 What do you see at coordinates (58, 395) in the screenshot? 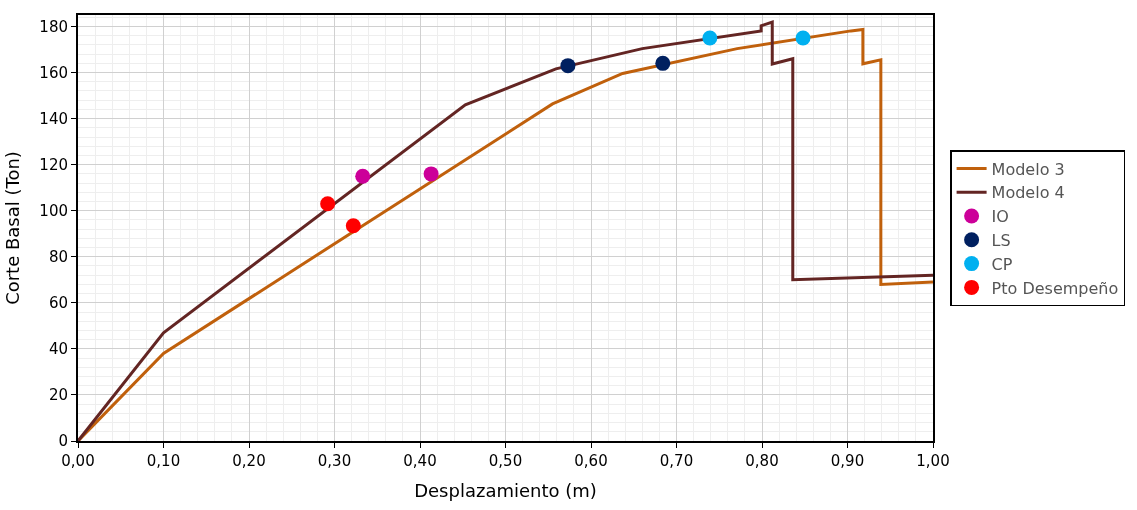
I see `y-tick-label: 20` at bounding box center [58, 395].